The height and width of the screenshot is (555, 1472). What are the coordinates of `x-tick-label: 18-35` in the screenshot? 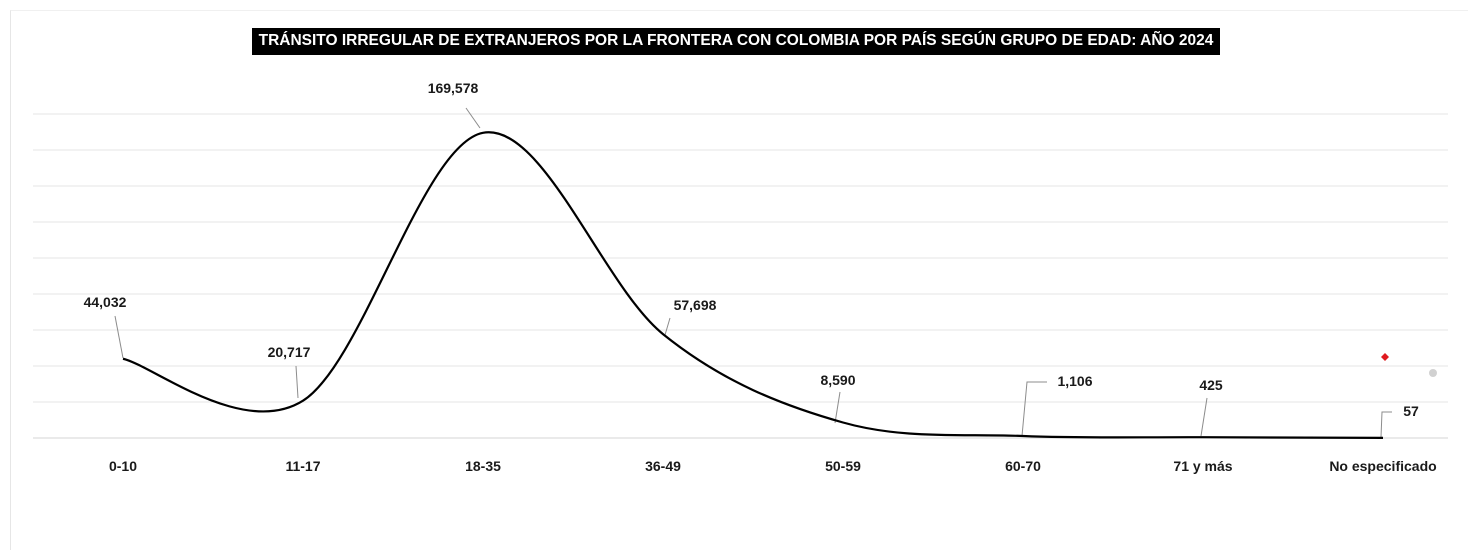 It's located at (483, 466).